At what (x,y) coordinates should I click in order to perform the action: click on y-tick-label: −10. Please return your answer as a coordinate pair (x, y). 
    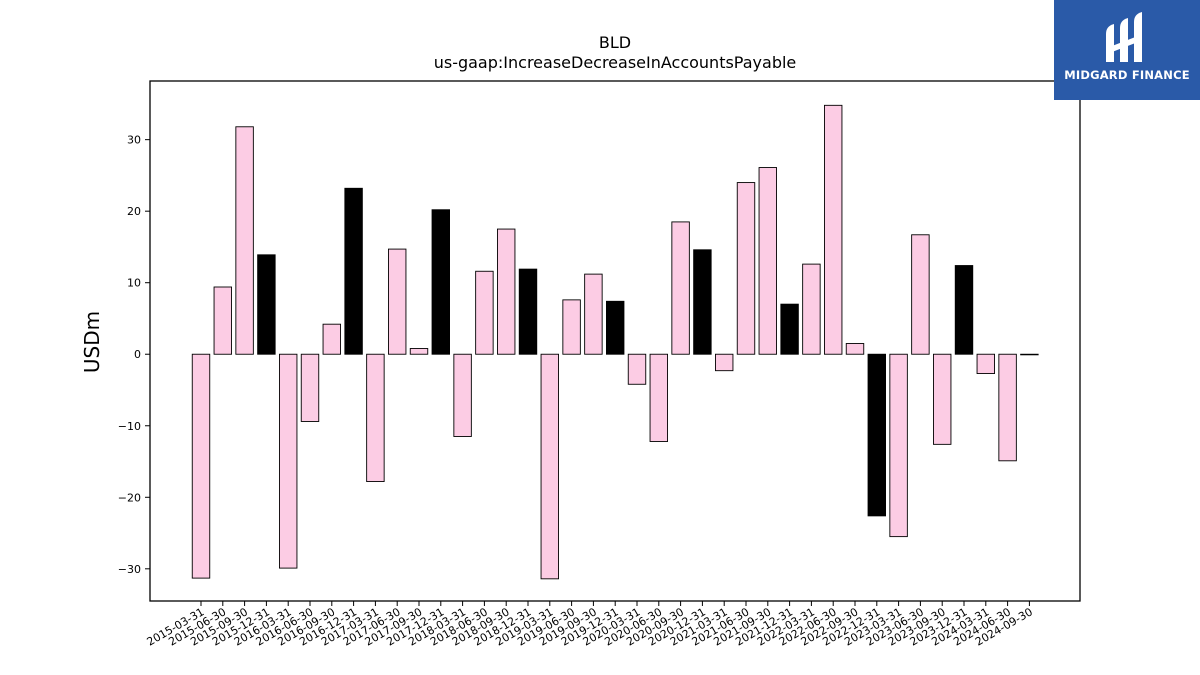
    Looking at the image, I should click on (129, 426).